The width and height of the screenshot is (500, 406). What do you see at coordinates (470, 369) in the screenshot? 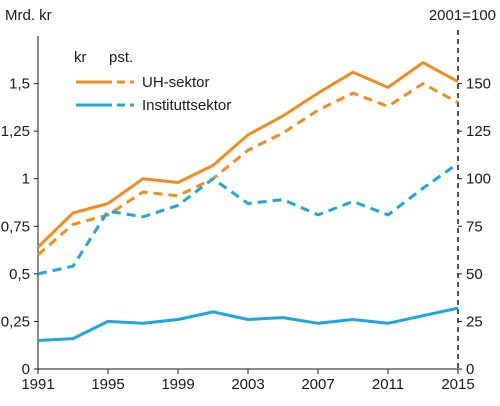
I see `right-y-tick-label: 0` at bounding box center [470, 369].